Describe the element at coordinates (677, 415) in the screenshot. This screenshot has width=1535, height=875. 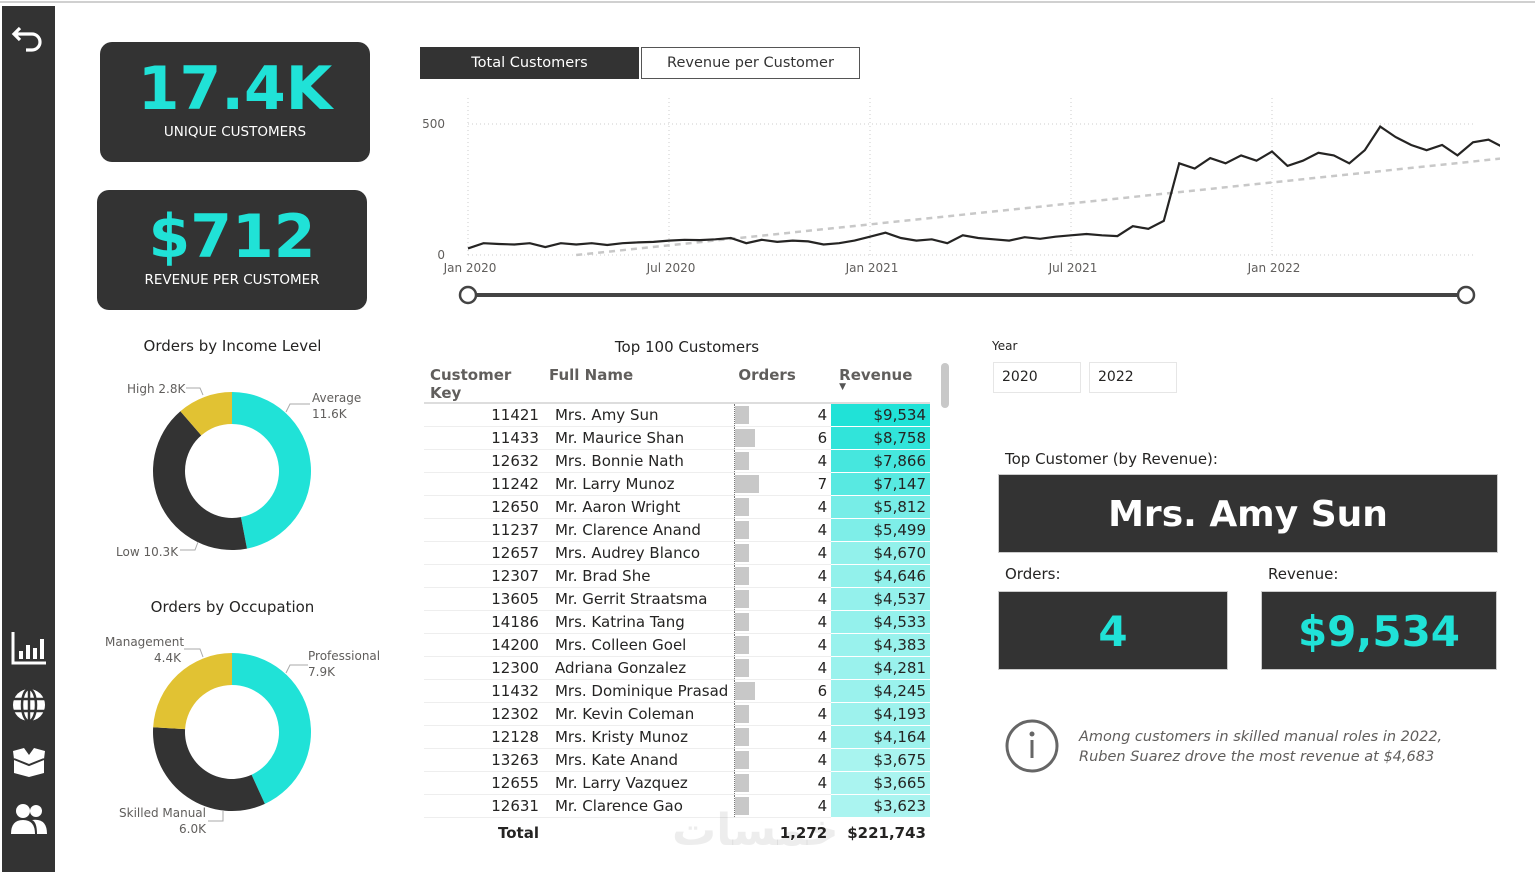
I see `table-row: 11421 Mrs. Amy Sun 4 $9,534` at that location.